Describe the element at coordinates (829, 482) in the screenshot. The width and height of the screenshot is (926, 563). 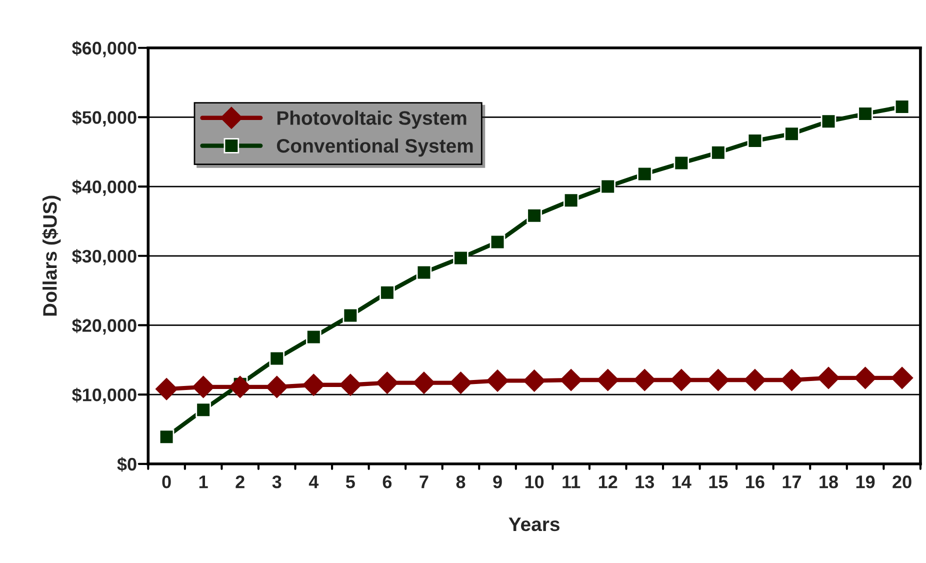
I see `x-tick-label: 18` at that location.